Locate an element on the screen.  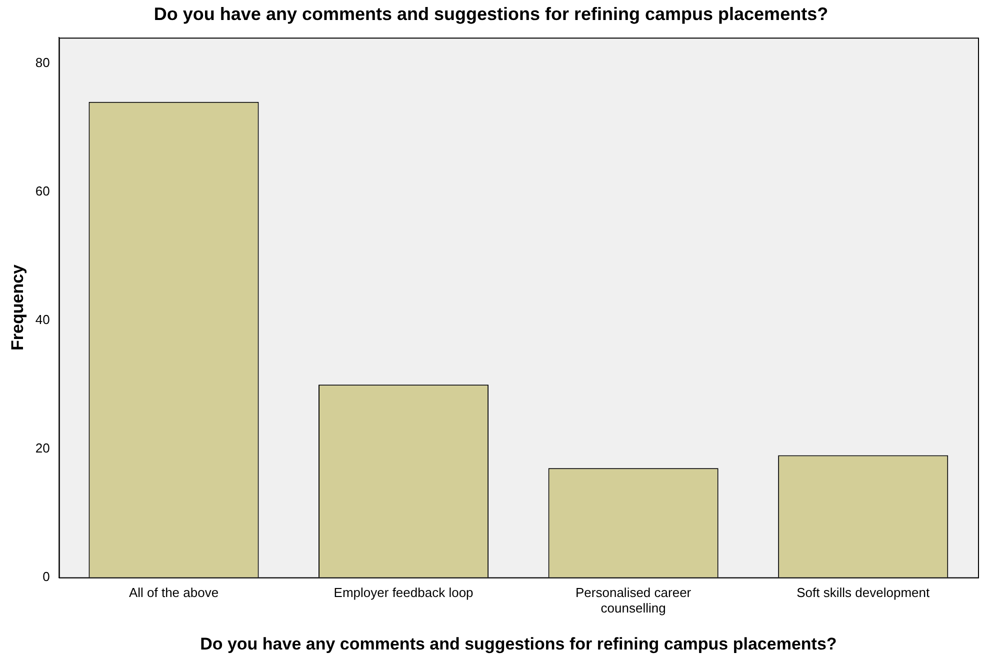
x-tick-label: Personalised career counselling is located at coordinates (634, 600).